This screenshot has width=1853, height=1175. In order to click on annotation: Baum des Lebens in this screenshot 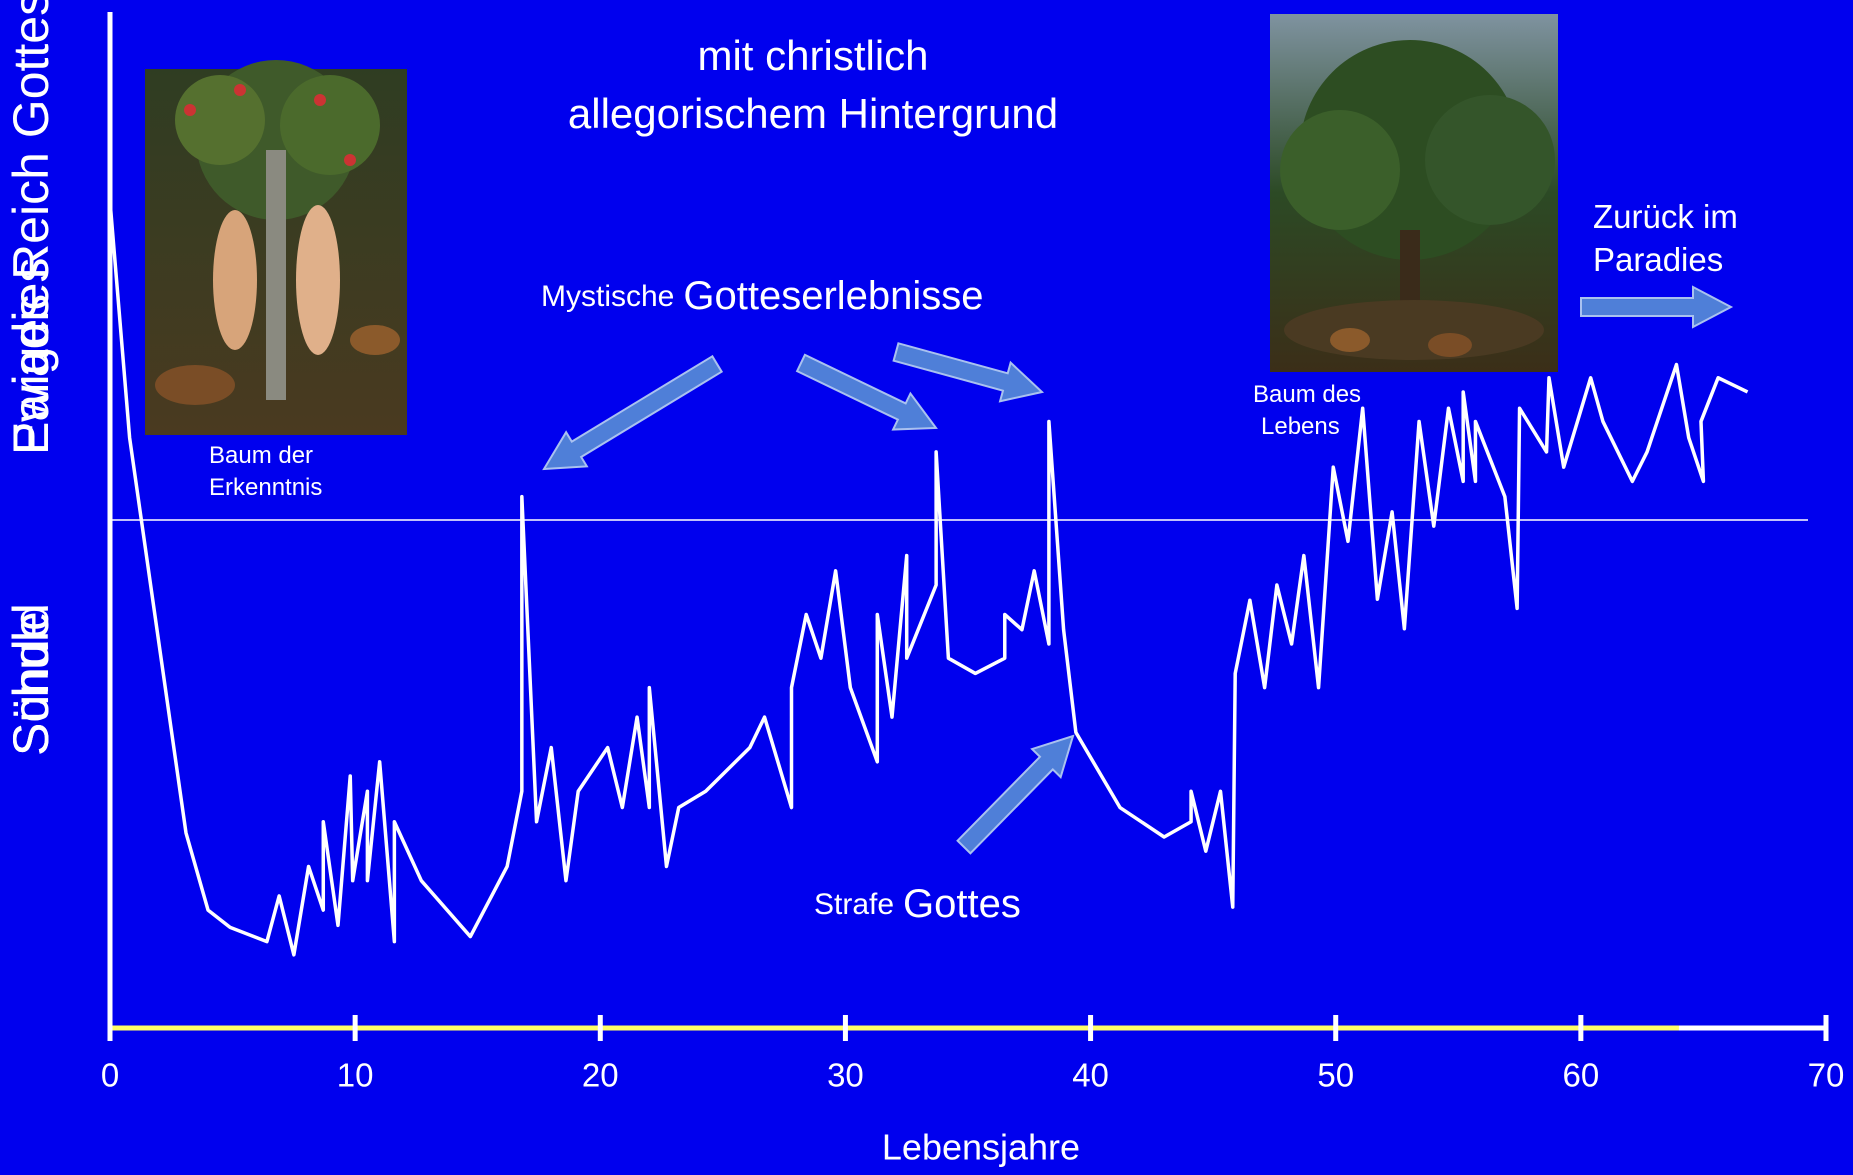, I will do `click(1307, 410)`.